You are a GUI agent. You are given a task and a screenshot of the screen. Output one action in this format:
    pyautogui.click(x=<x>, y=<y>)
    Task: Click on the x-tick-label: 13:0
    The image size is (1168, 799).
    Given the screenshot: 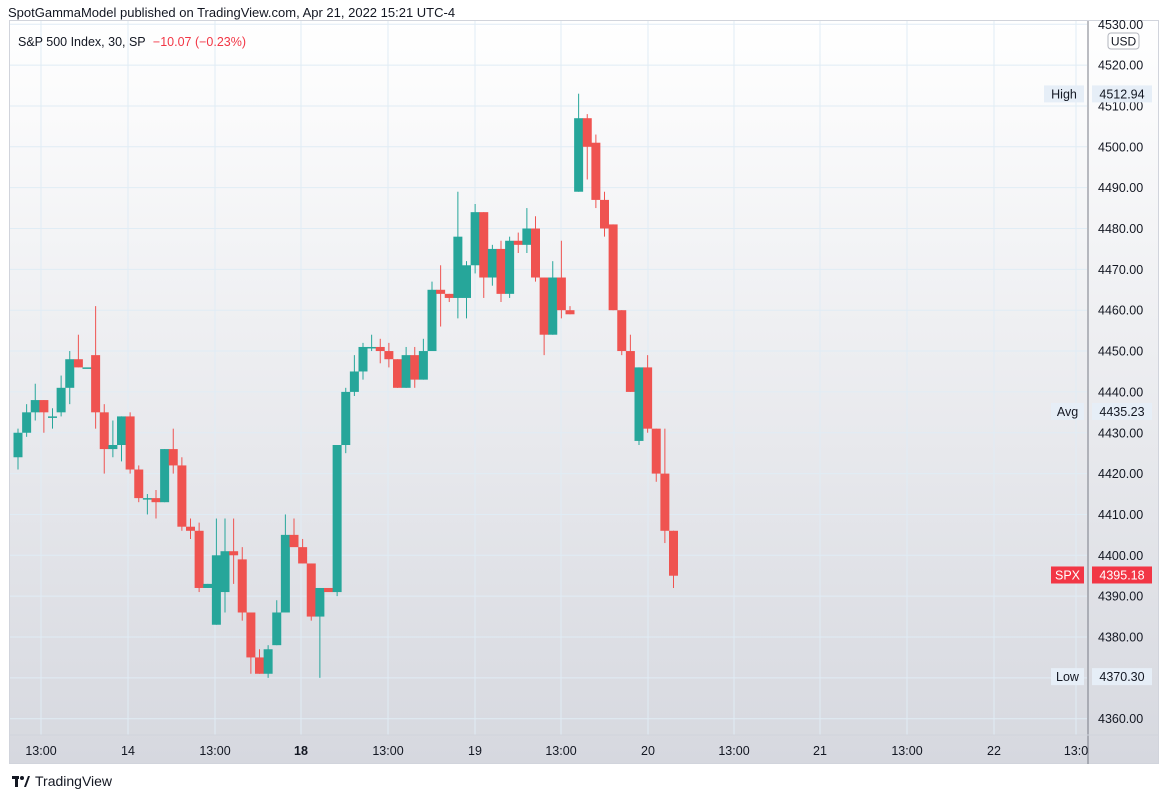 What is the action you would take?
    pyautogui.click(x=1076, y=751)
    